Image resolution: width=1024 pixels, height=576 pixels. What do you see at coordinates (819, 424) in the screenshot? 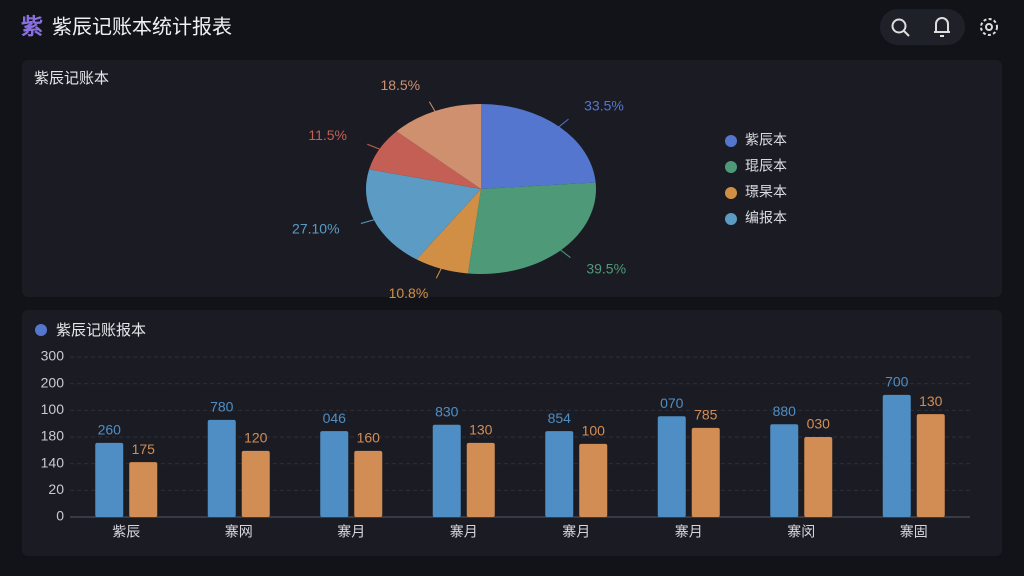
I see `bar-value-label: 030` at bounding box center [819, 424].